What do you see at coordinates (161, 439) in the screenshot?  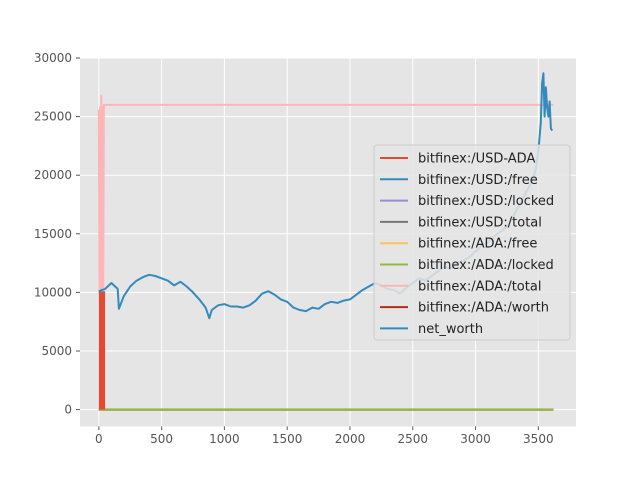 I see `x-tick-label: 500` at bounding box center [161, 439].